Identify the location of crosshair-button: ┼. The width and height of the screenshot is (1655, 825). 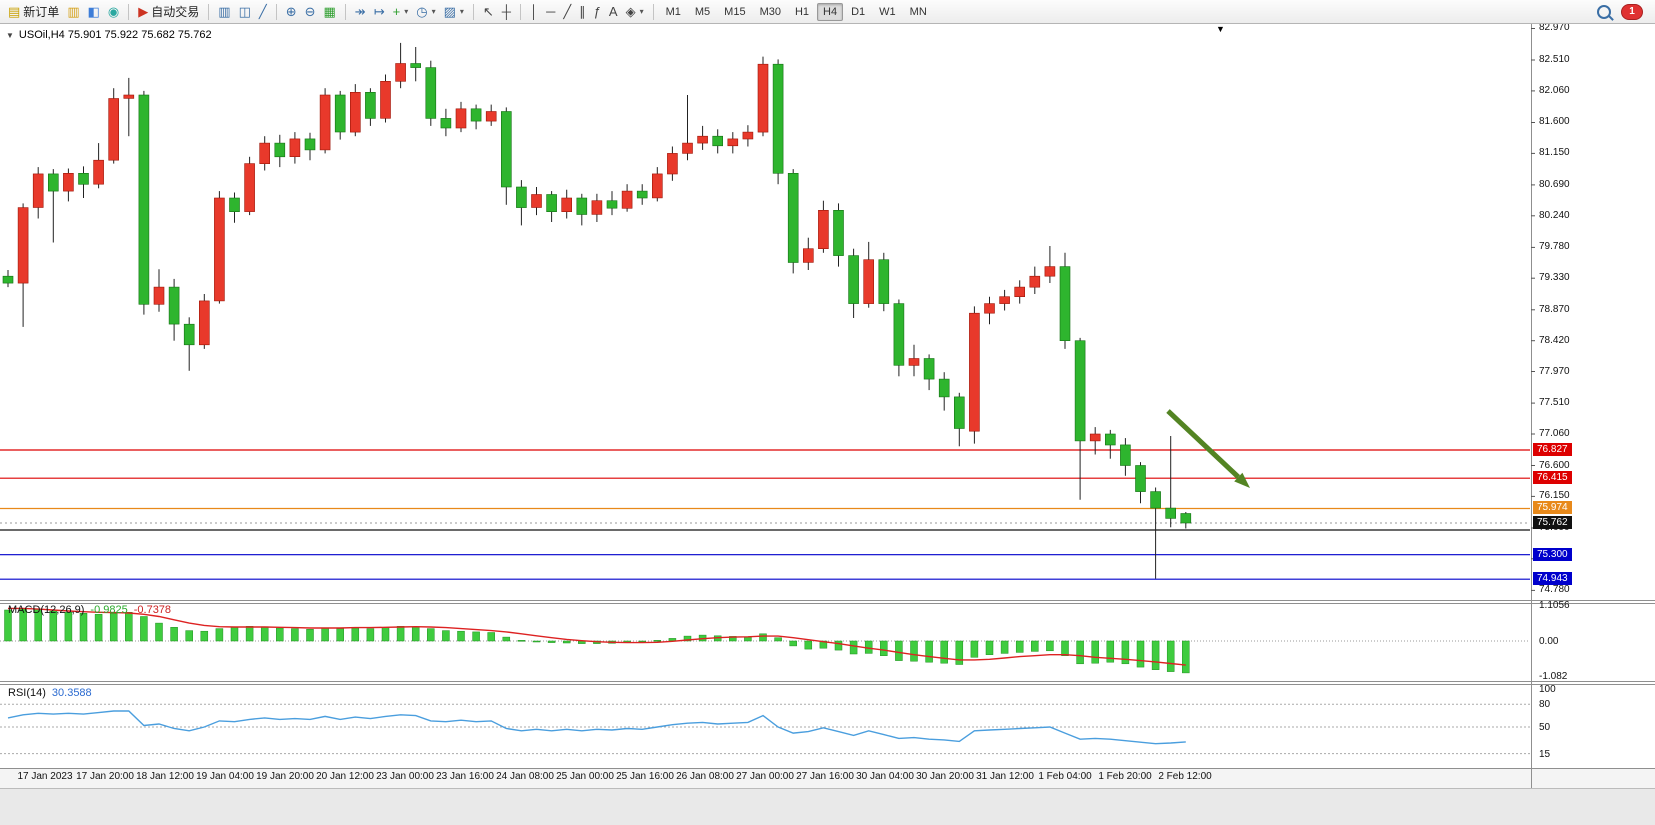
(506, 11).